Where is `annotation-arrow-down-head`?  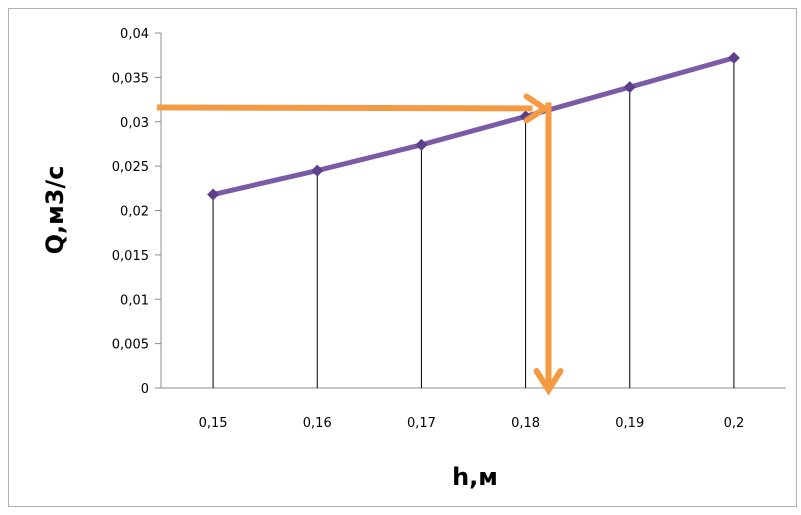 annotation-arrow-down-head is located at coordinates (548, 382).